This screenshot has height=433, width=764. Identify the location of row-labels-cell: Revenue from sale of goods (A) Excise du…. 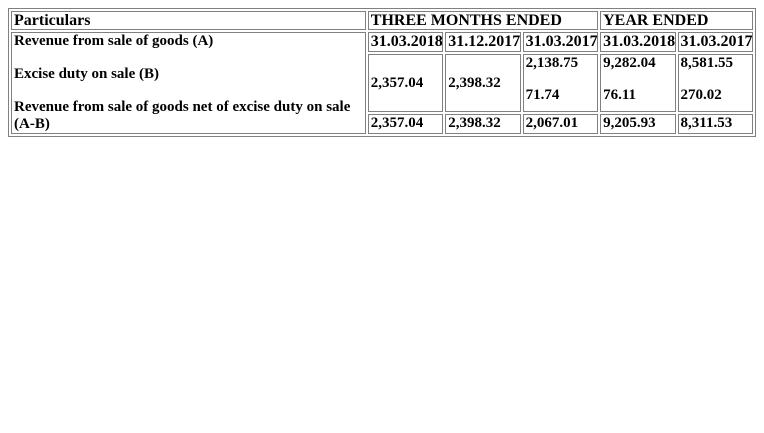
(188, 83).